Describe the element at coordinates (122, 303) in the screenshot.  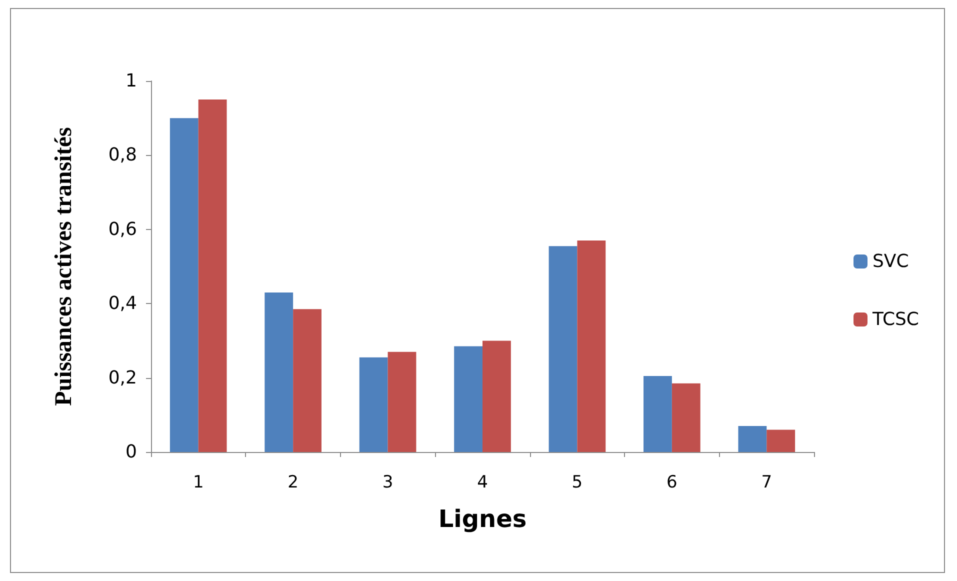
I see `y-tick-label: 0,4` at that location.